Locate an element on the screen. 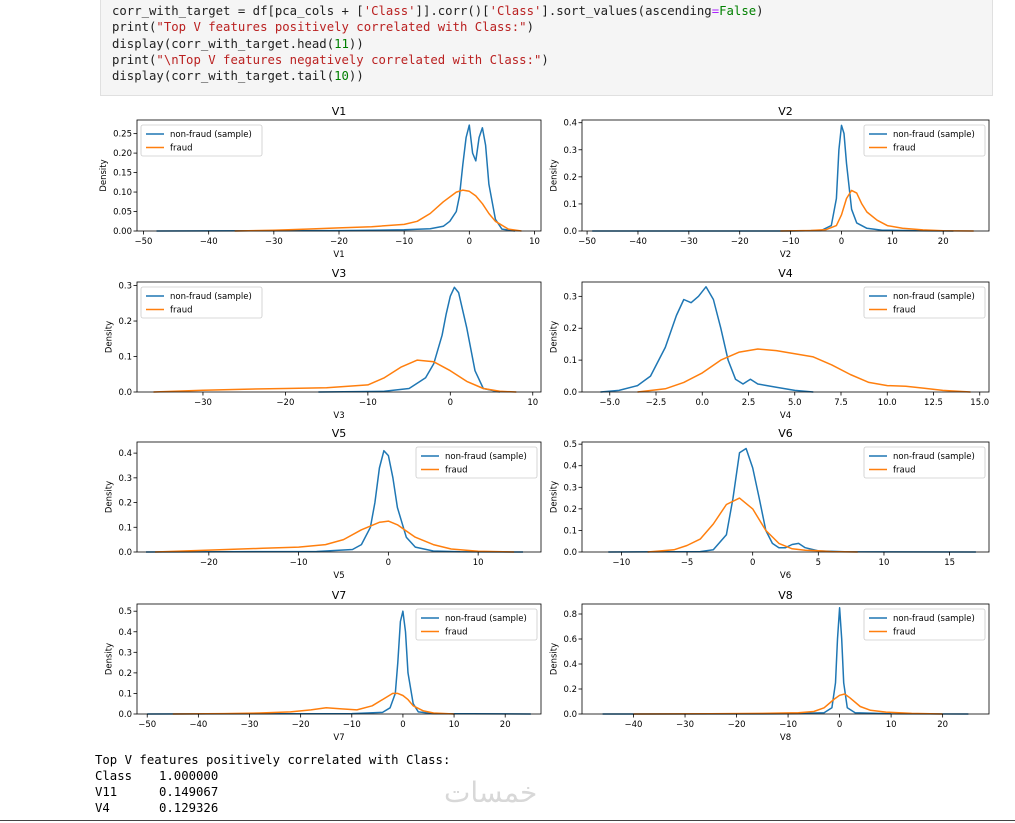  y-tick-label: 0.3 is located at coordinates (125, 653).